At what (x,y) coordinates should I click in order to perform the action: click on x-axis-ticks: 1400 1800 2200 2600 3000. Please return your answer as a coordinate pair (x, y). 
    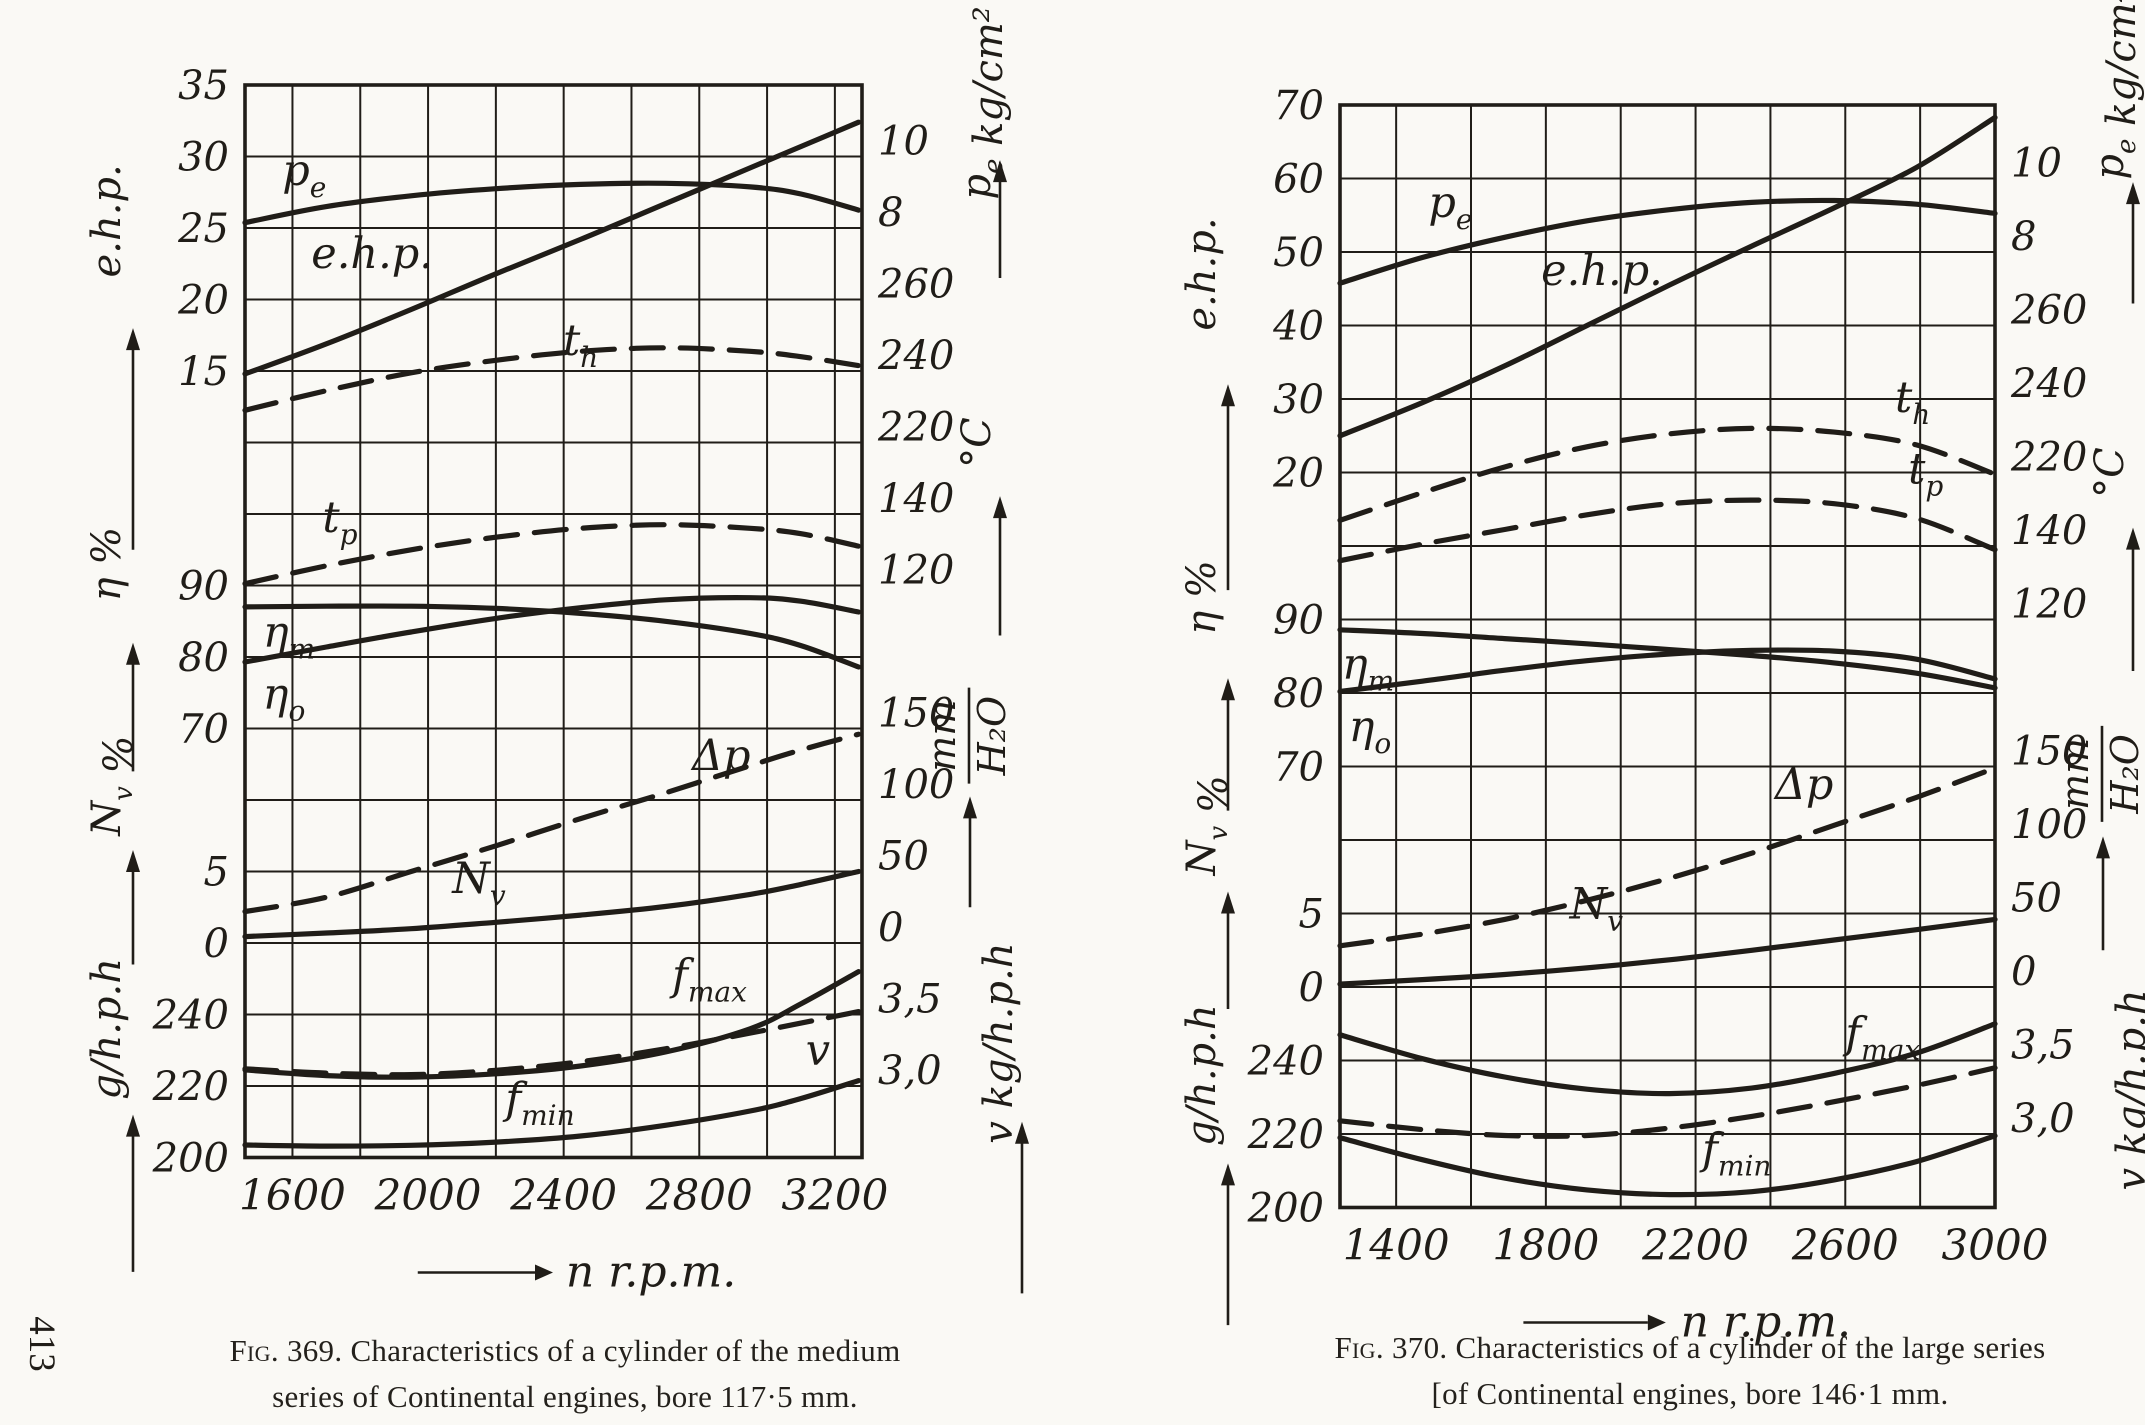
    Looking at the image, I should click on (1696, 1245).